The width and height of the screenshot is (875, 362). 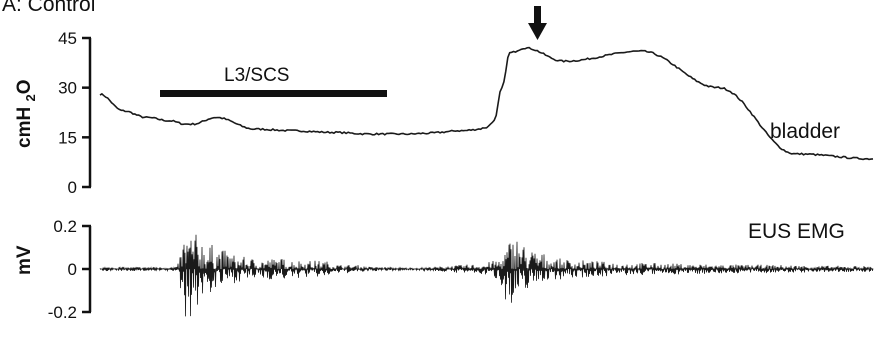 I want to click on stimulation-bar, so click(x=273, y=93).